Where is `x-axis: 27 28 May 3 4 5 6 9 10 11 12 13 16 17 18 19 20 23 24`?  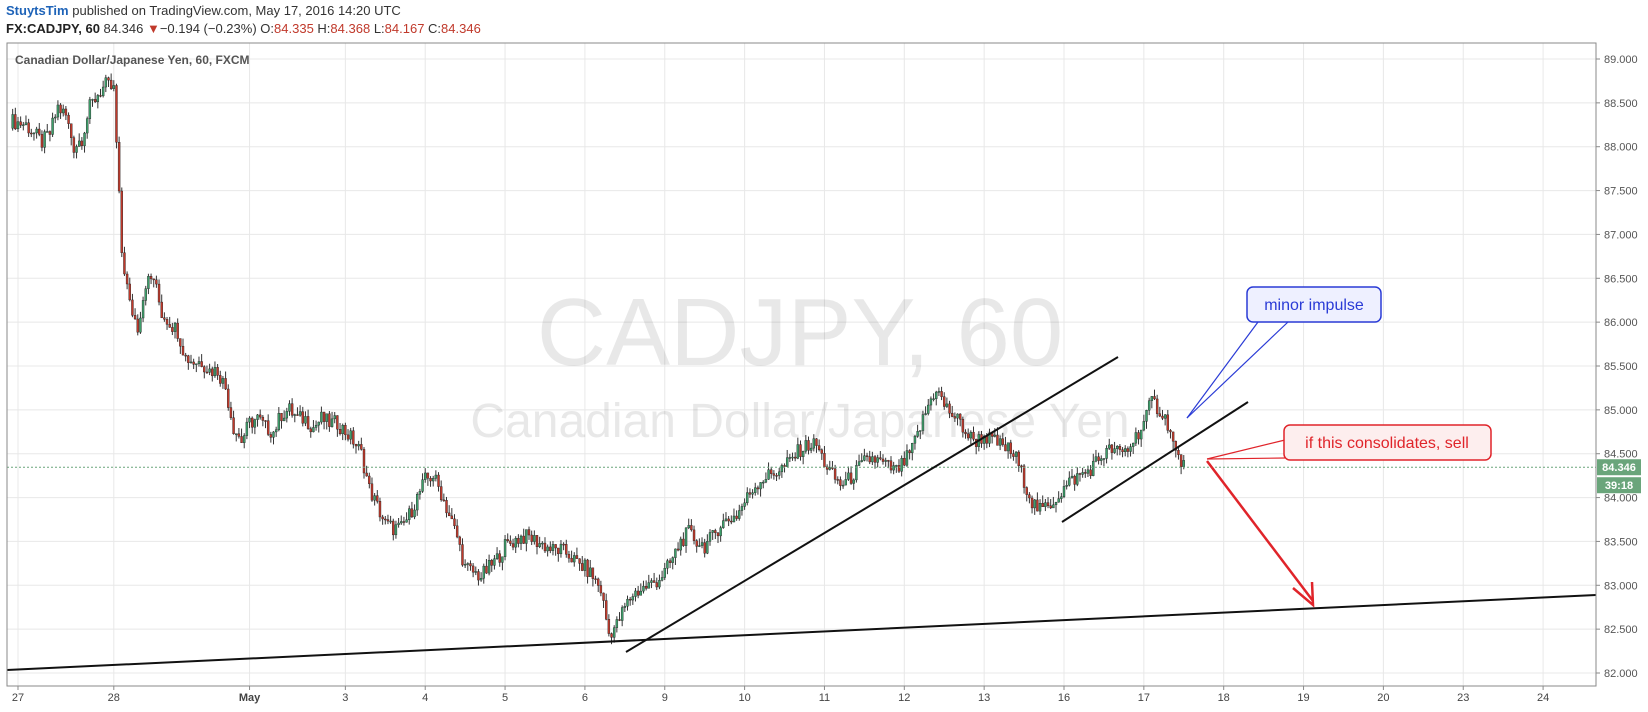
x-axis: 27 28 May 3 4 5 6 9 10 11 12 13 16 17 18 19 20 23 24 is located at coordinates (780, 695).